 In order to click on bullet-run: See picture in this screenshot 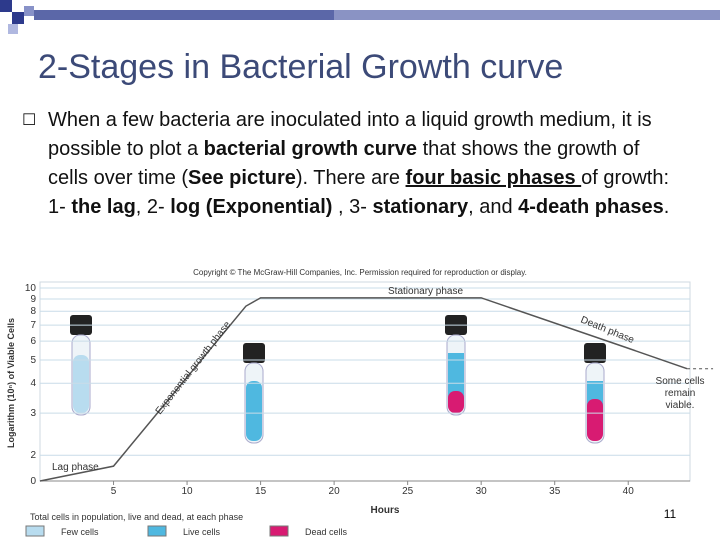, I will do `click(242, 178)`.